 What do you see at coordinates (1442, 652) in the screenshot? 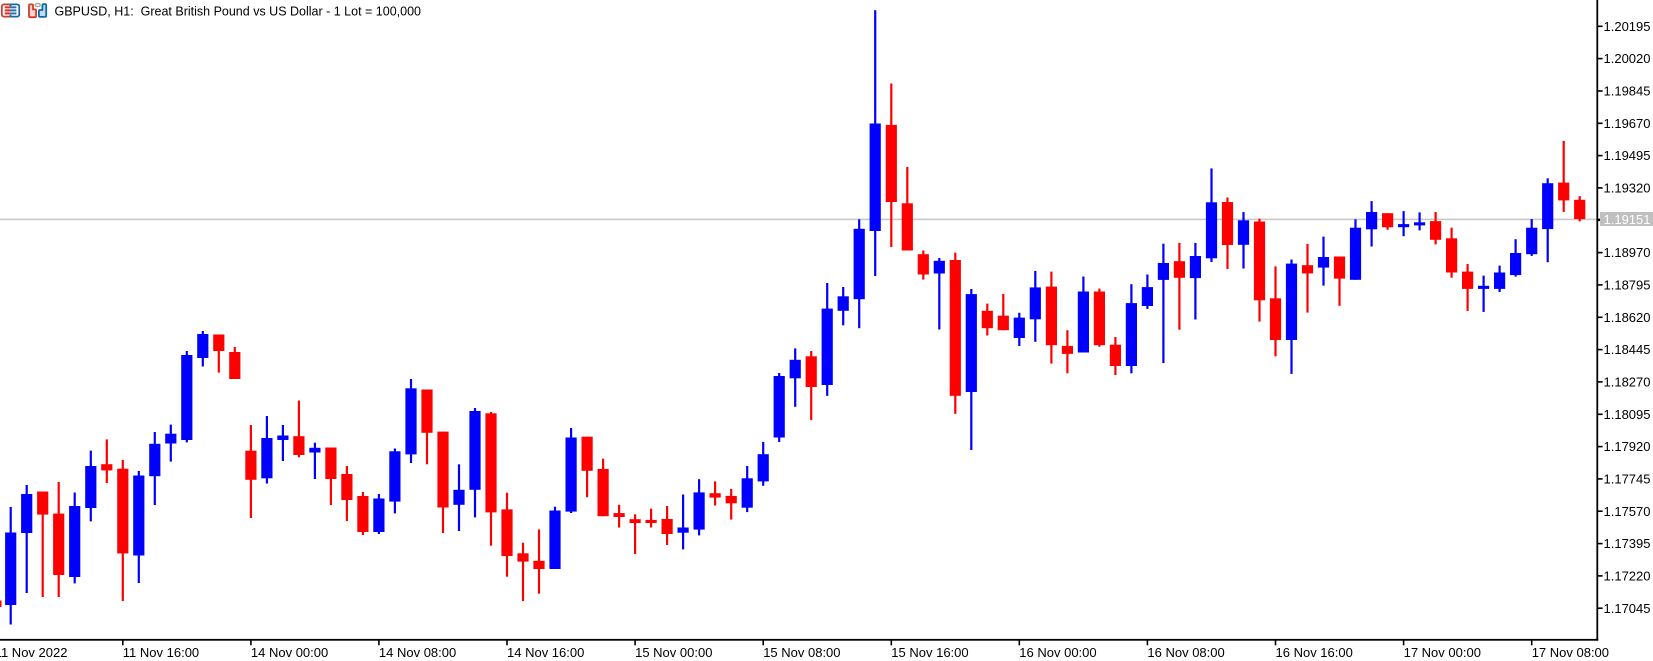
I see `svg-text: 17 Nov 00:00` at bounding box center [1442, 652].